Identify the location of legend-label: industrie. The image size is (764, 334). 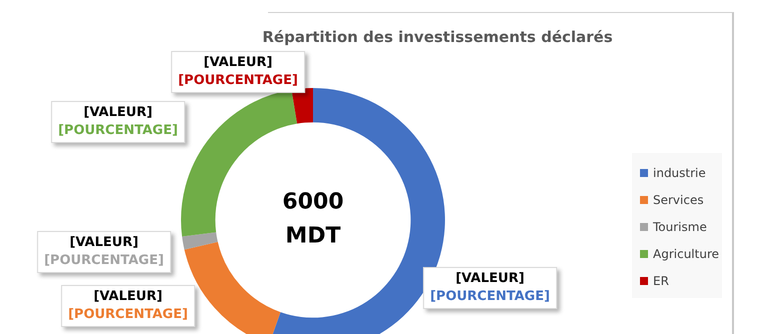
(679, 173).